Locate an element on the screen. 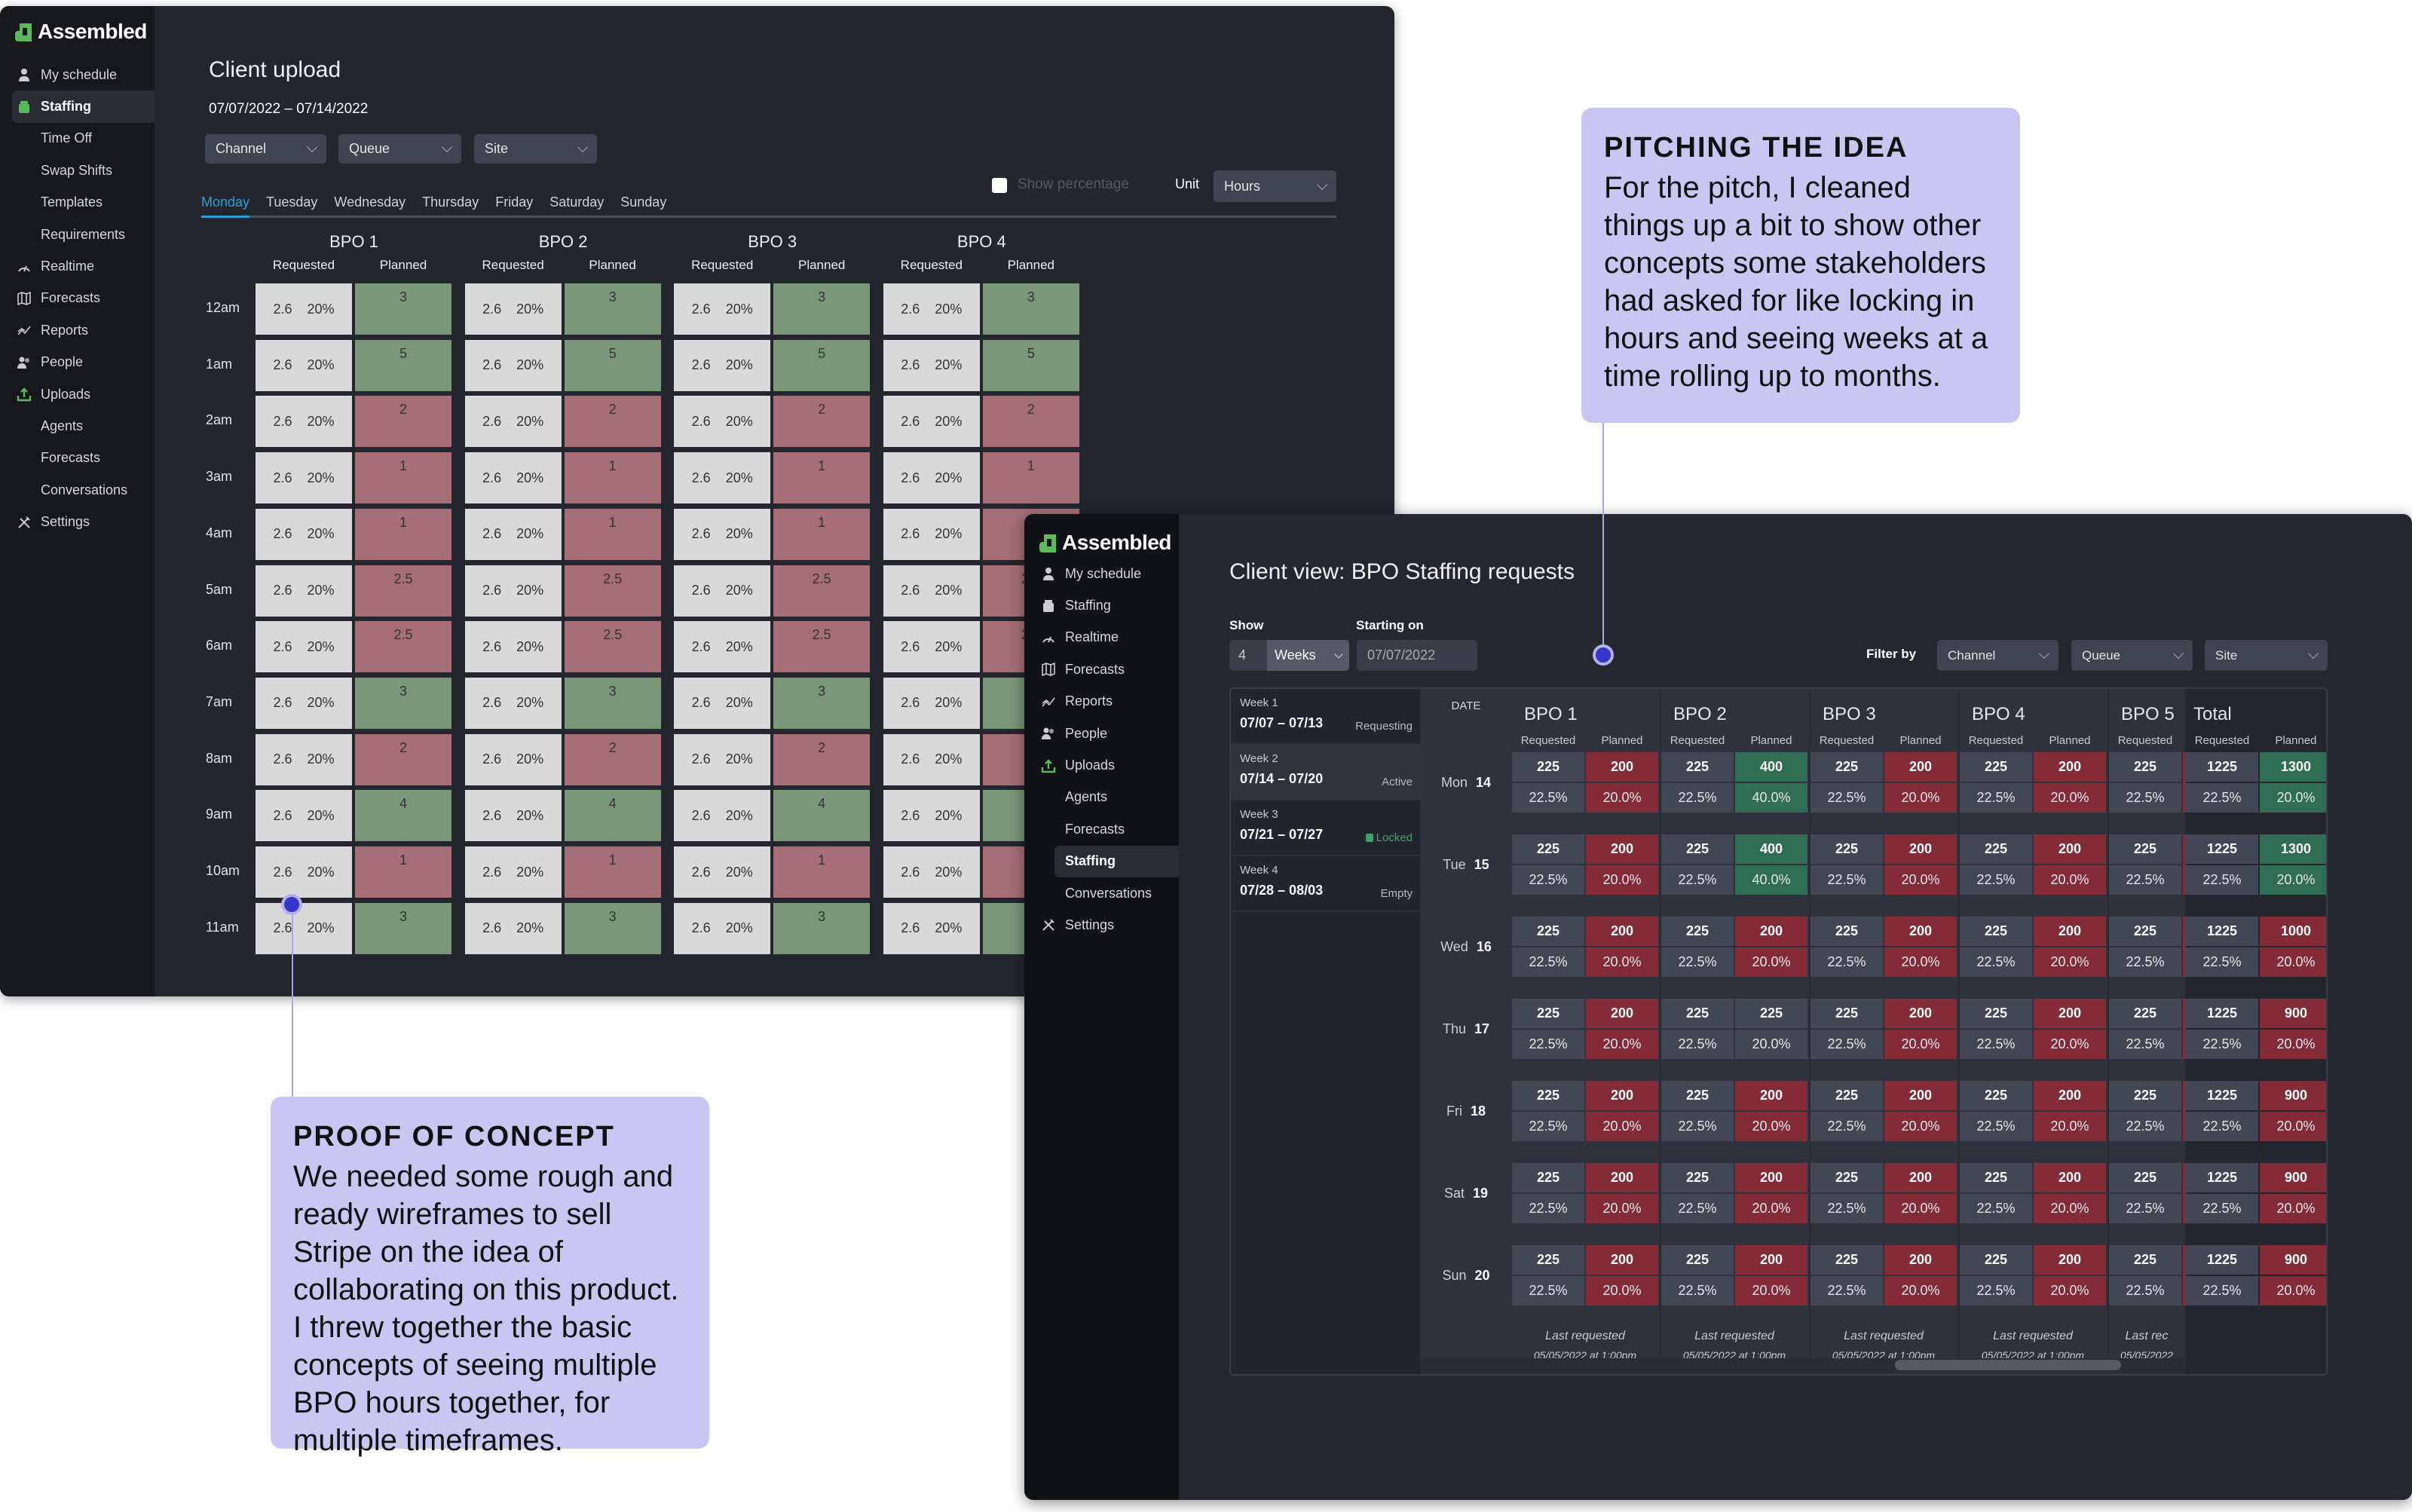 The height and width of the screenshot is (1512, 2412). start-date-input: 07/07/2022 is located at coordinates (1417, 655).